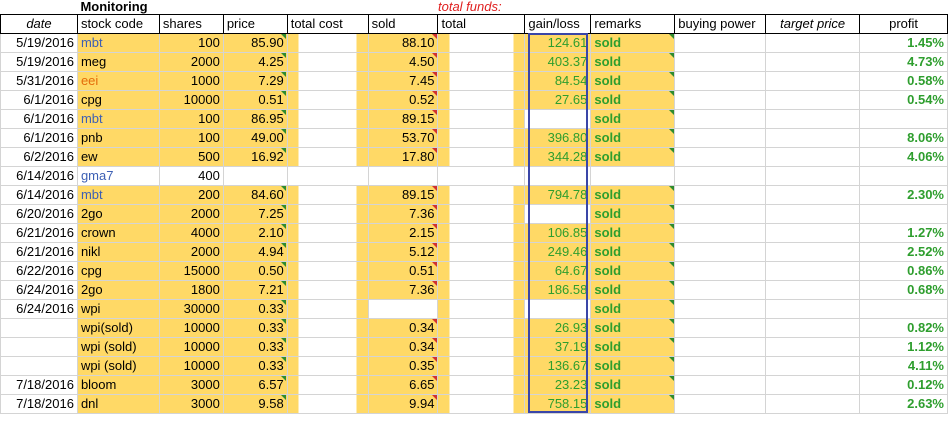 The width and height of the screenshot is (948, 443). What do you see at coordinates (191, 232) in the screenshot?
I see `shares-cell: 4000` at bounding box center [191, 232].